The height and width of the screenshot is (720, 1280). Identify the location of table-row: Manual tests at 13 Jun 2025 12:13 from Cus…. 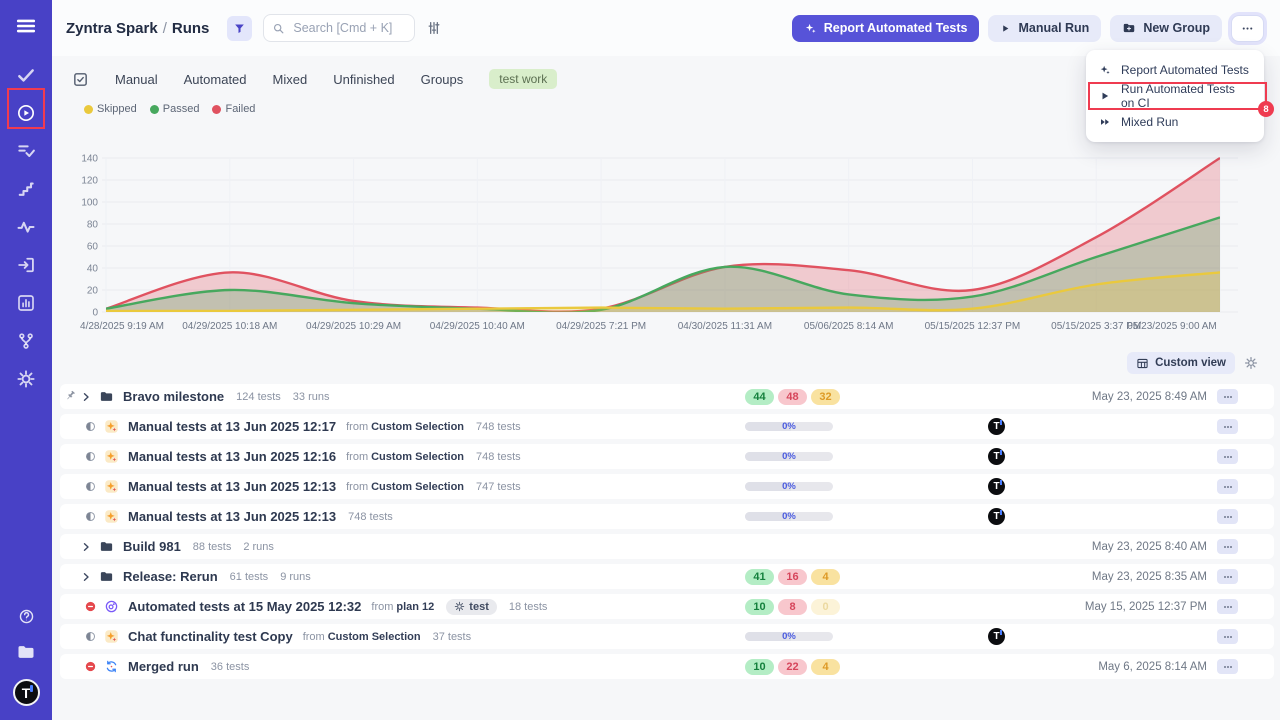
(667, 486).